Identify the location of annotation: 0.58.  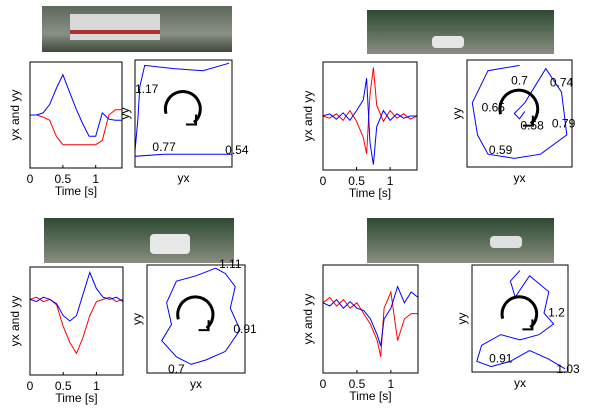
(532, 126).